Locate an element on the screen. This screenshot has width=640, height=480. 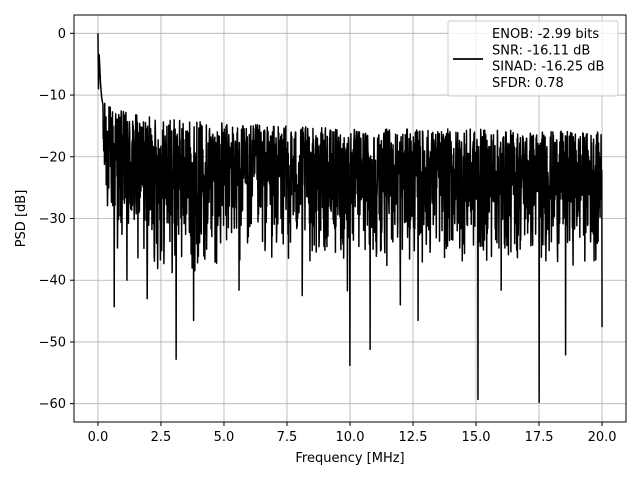
x-axis-label: Frequency [MHz] is located at coordinates (349, 458).